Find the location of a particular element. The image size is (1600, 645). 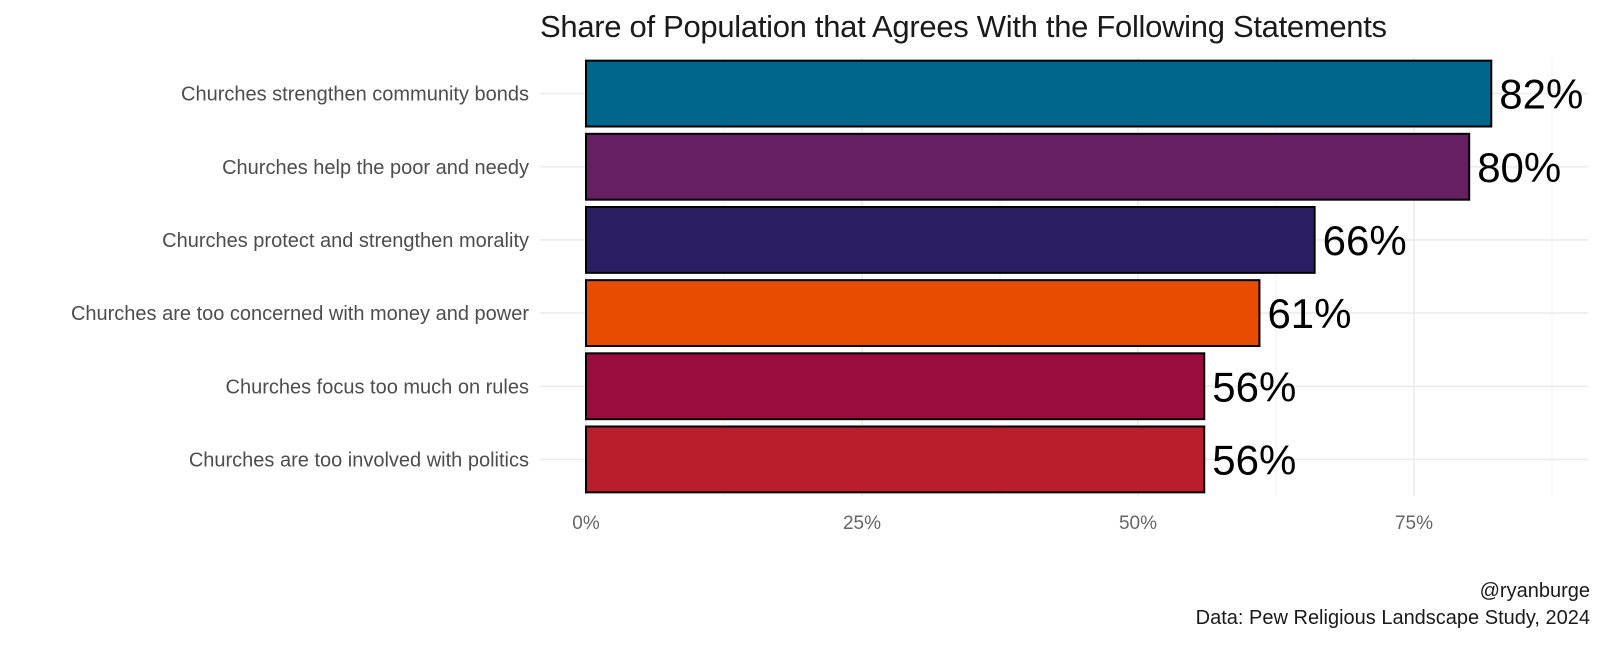

category-label: Churches help the poor and needy is located at coordinates (375, 168).